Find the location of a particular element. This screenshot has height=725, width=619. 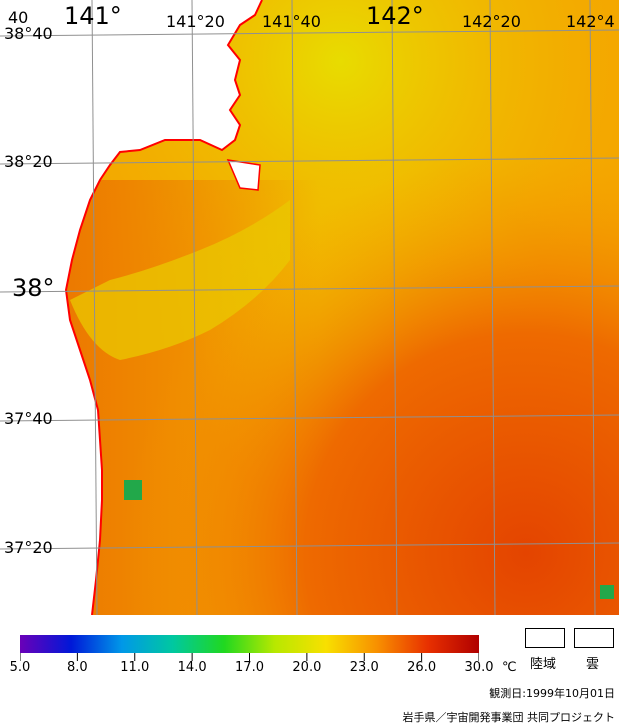

lon-label-142-40: 142°4 is located at coordinates (590, 21).